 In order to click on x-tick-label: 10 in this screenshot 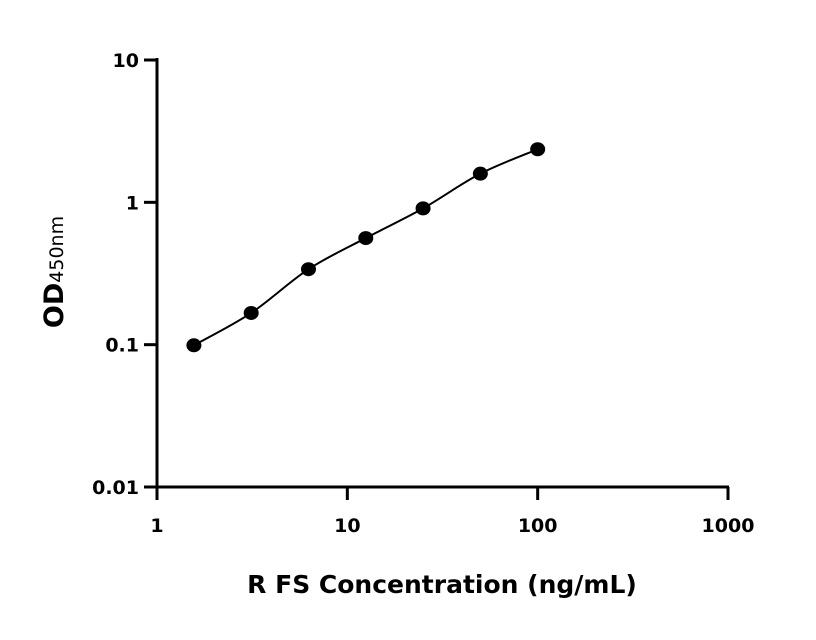, I will do `click(347, 526)`.